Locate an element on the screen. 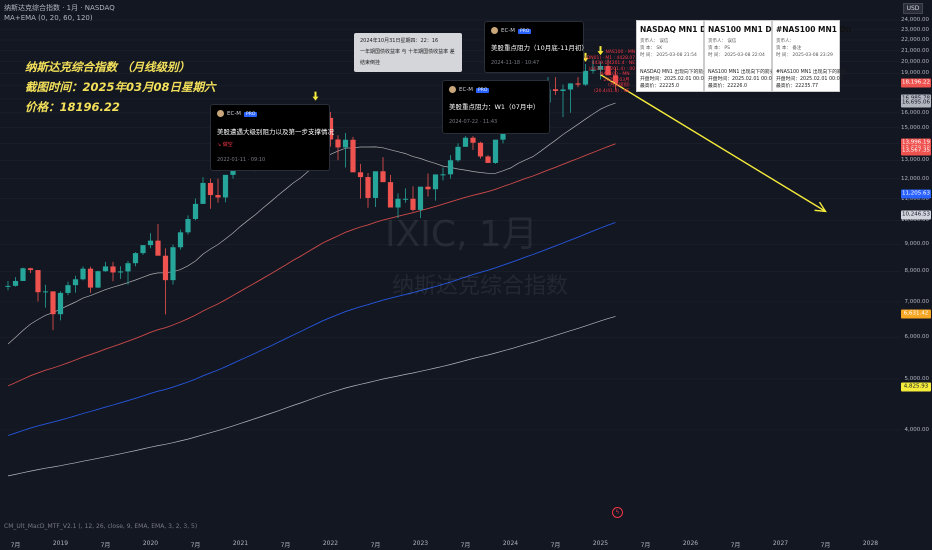 This screenshot has height=550, width=932. red-annotation-line: 2025年03月 is located at coordinates (616, 80).